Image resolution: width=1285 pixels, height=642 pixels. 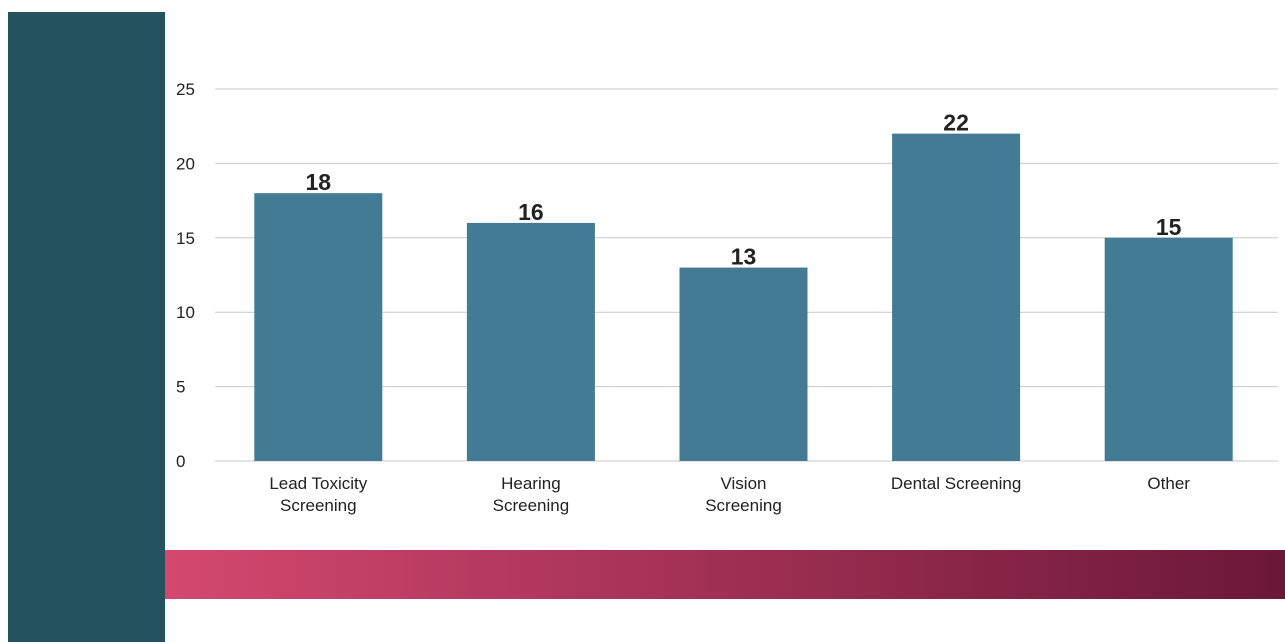 What do you see at coordinates (185, 275) in the screenshot?
I see `y-axis-ticks: 0 5 10 15 20 25` at bounding box center [185, 275].